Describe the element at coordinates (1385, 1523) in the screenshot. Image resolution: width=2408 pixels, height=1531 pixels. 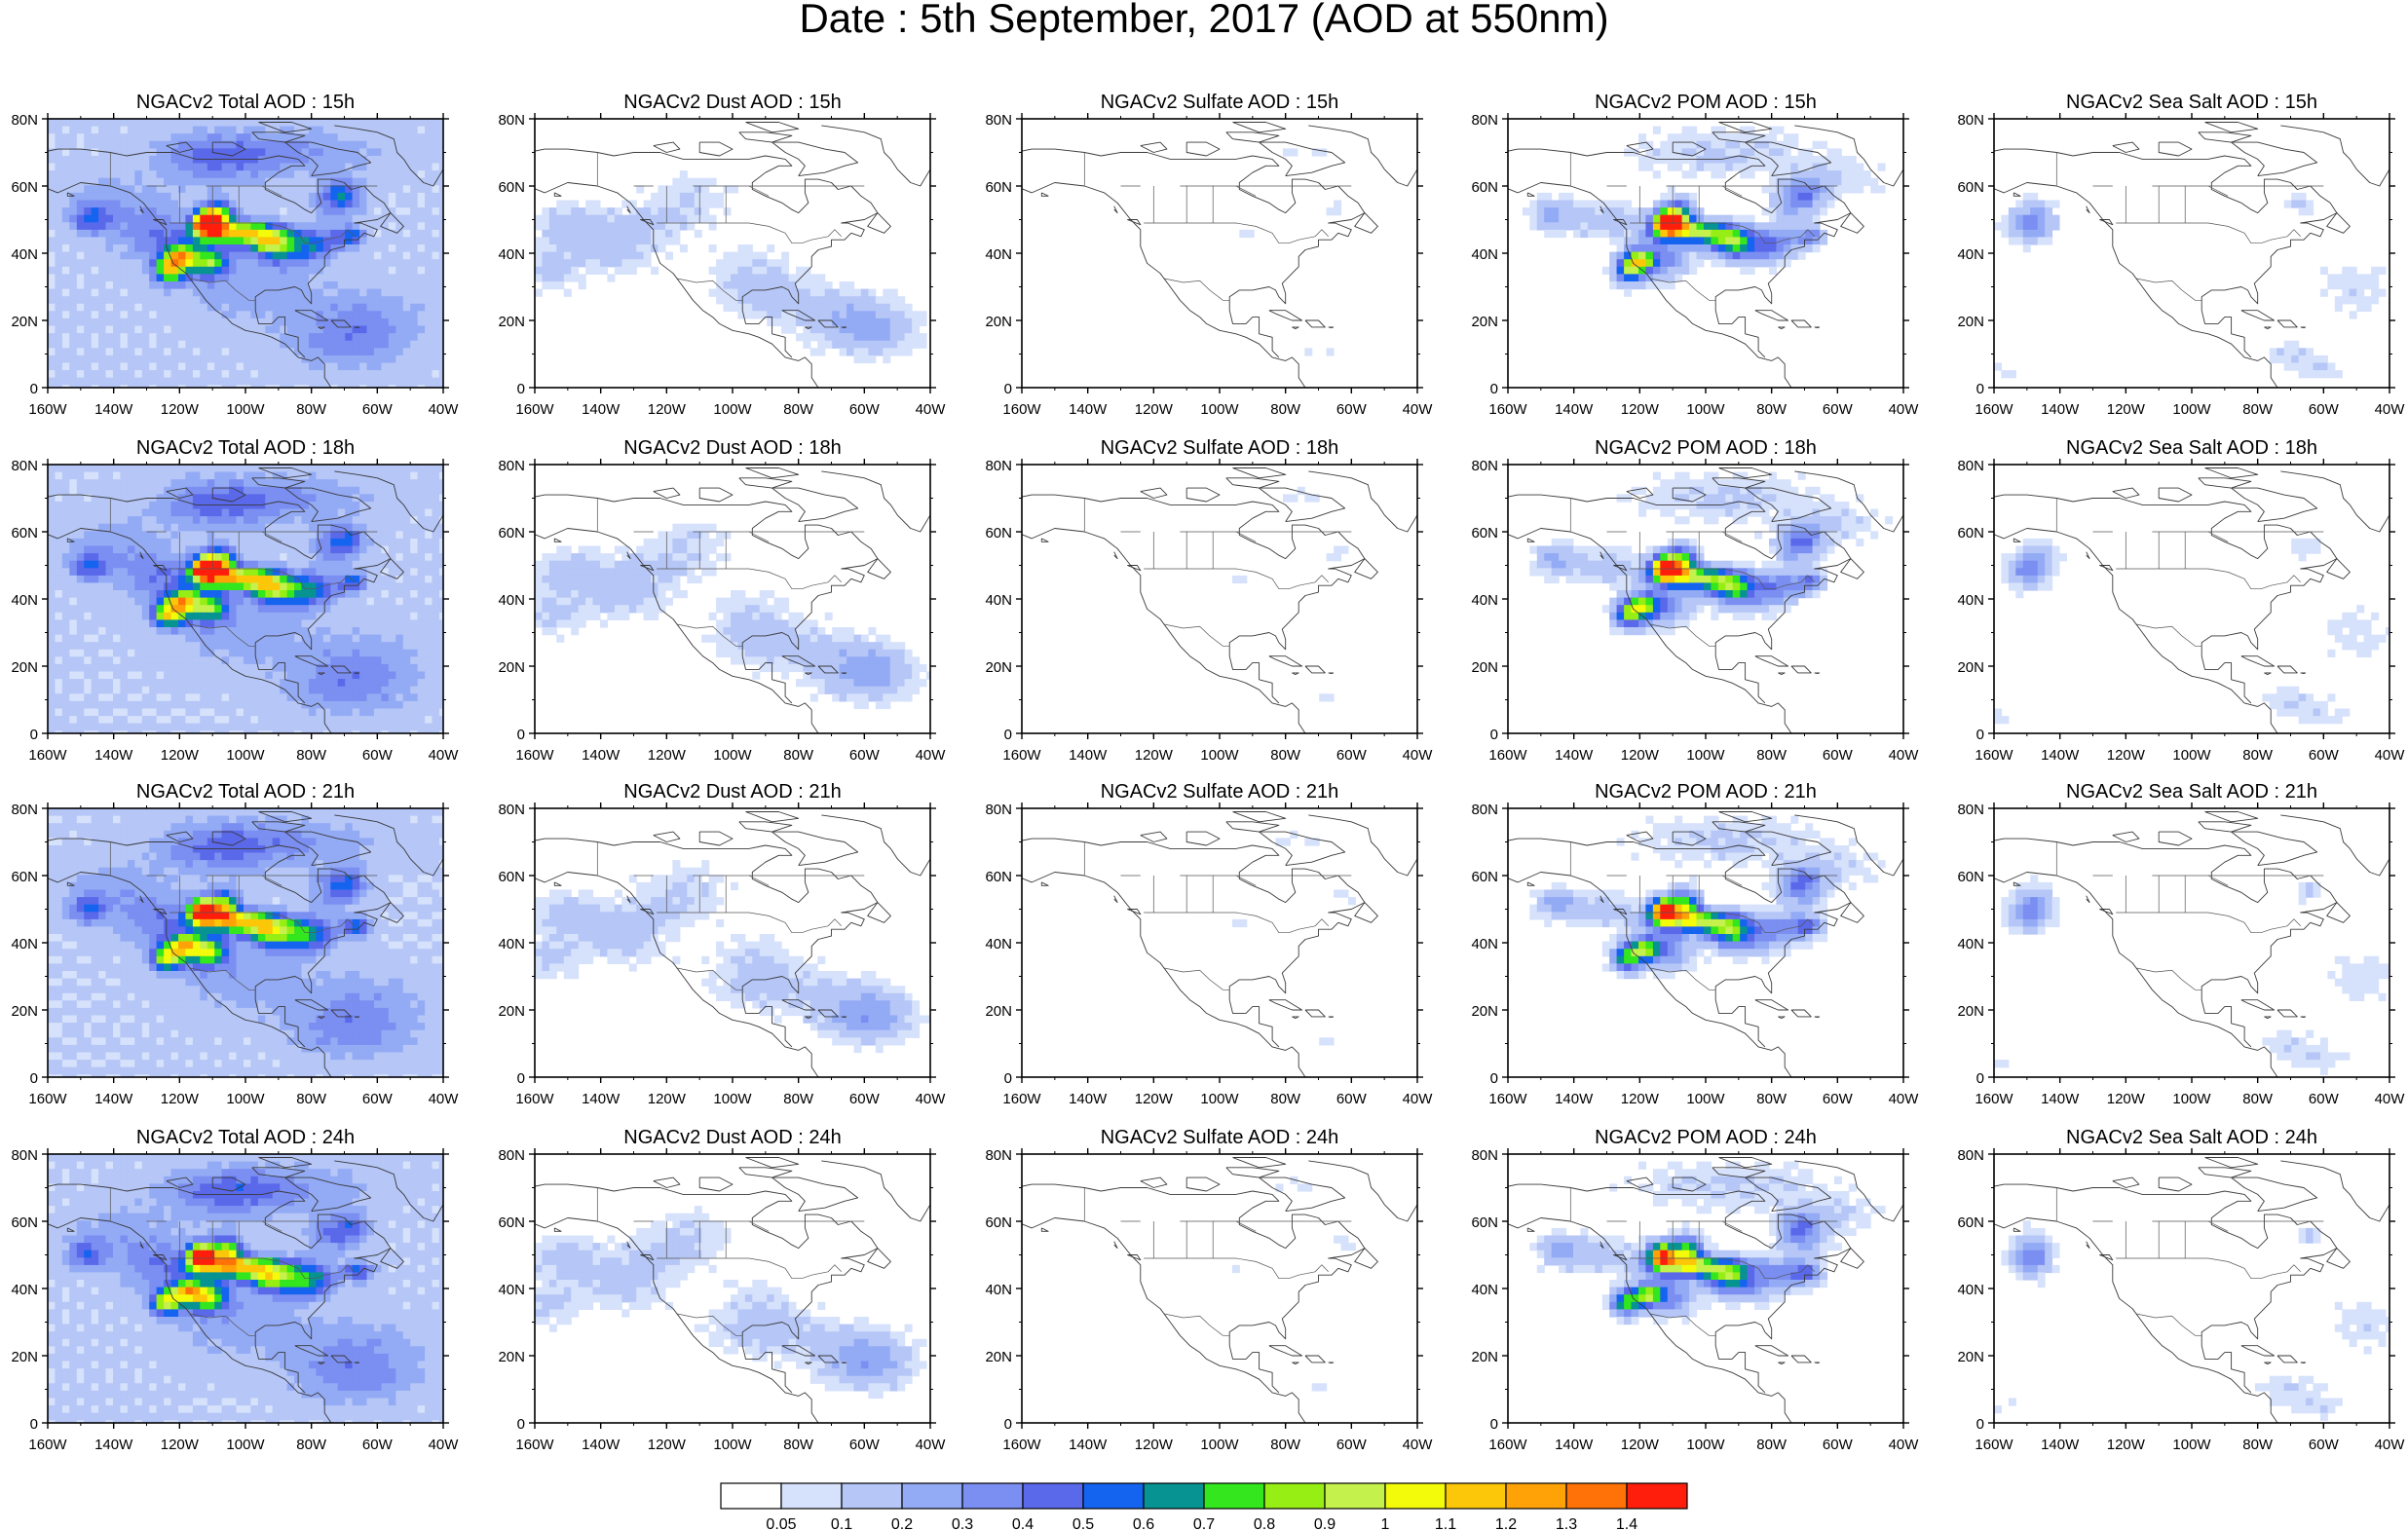
I see `colorbar-label: 1` at that location.